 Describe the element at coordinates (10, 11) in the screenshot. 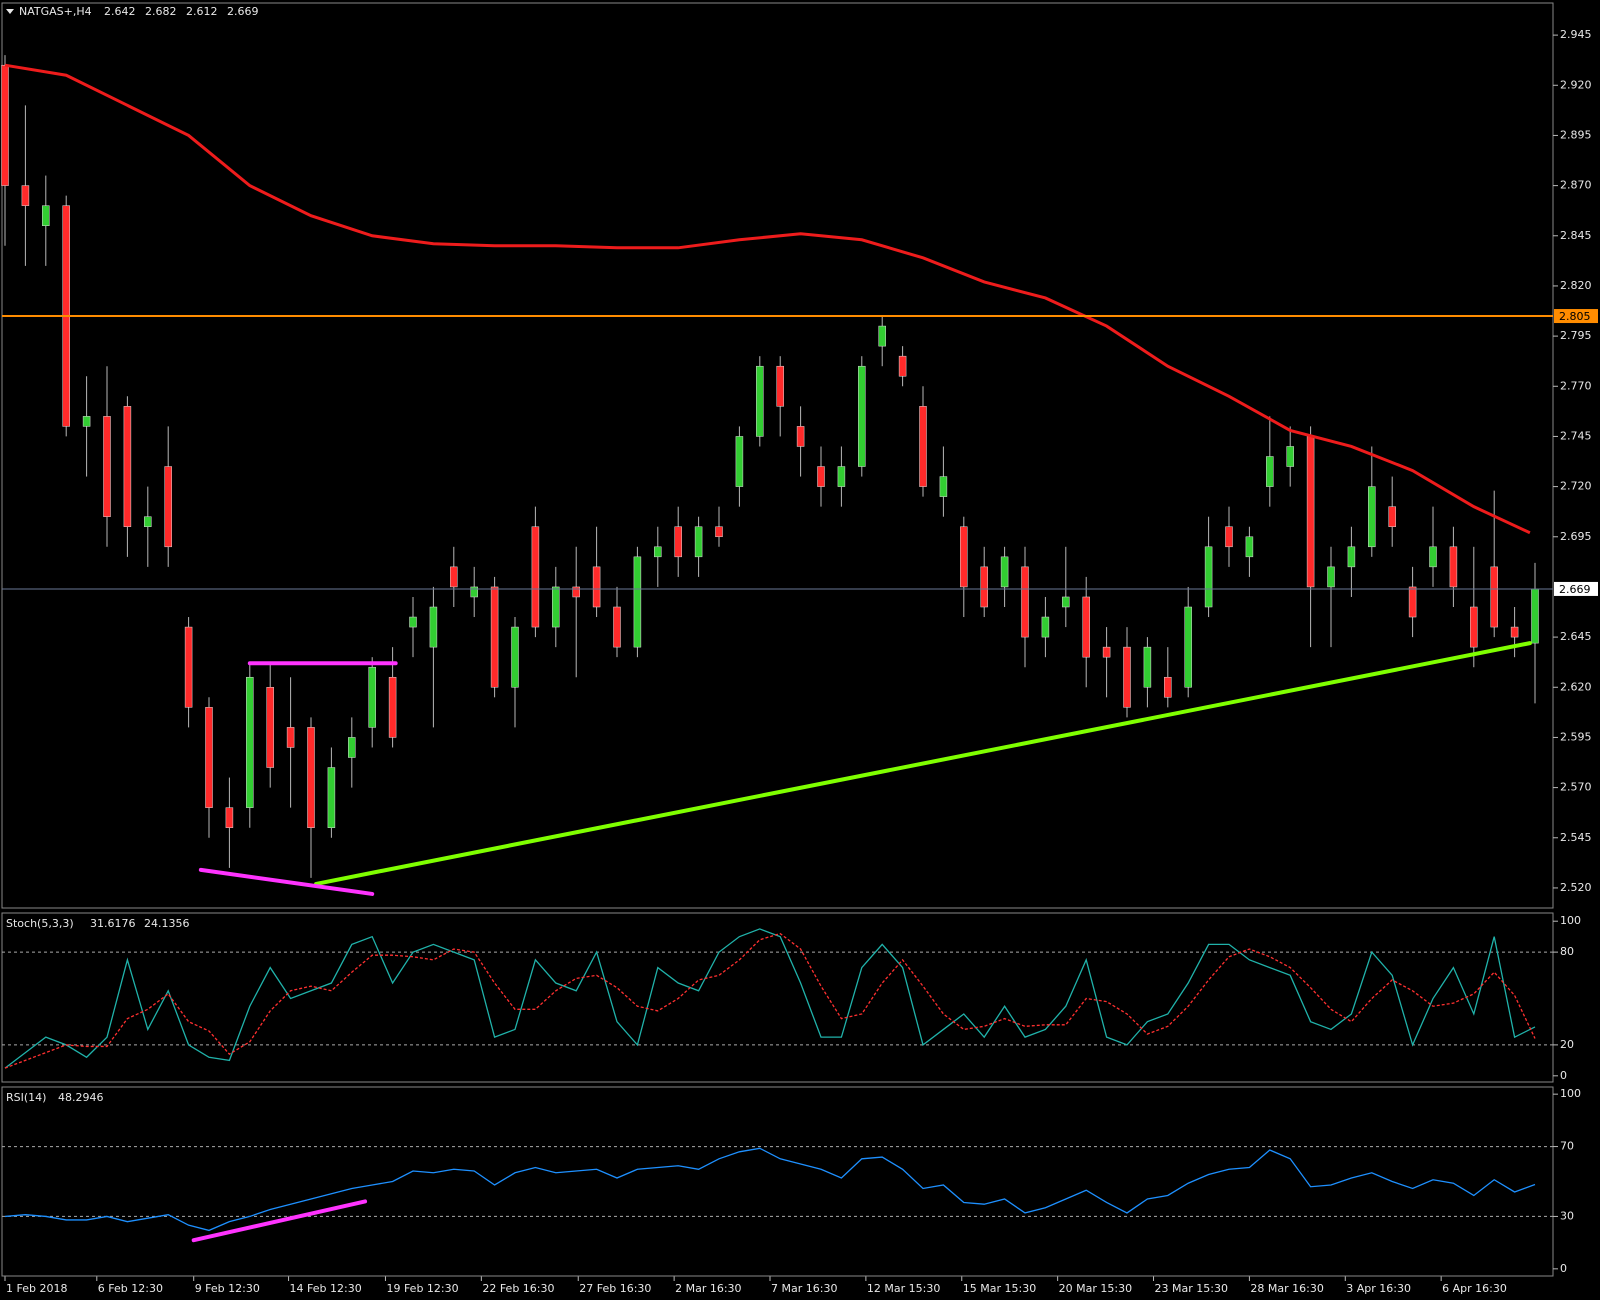

I see `menu-arrow` at that location.